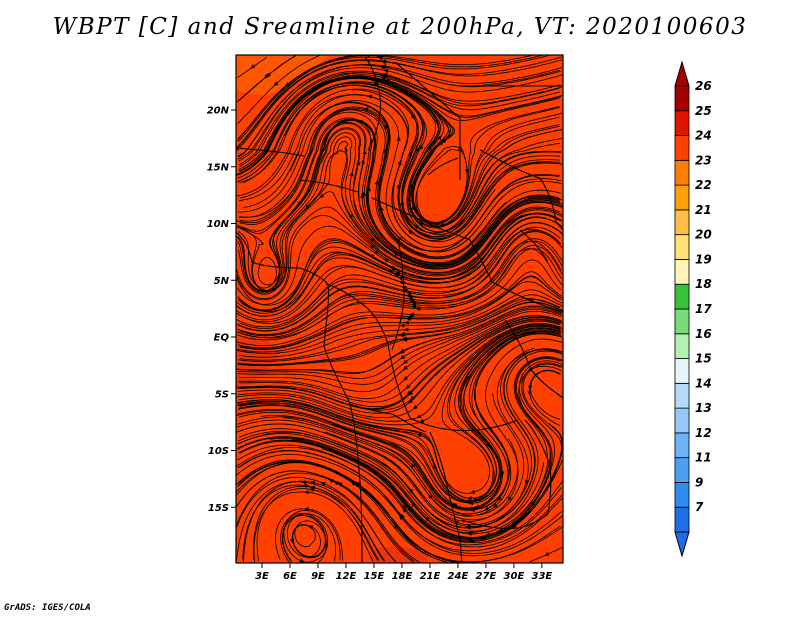 The height and width of the screenshot is (618, 800). I want to click on colorbar-upper-arrow, so click(682, 73).